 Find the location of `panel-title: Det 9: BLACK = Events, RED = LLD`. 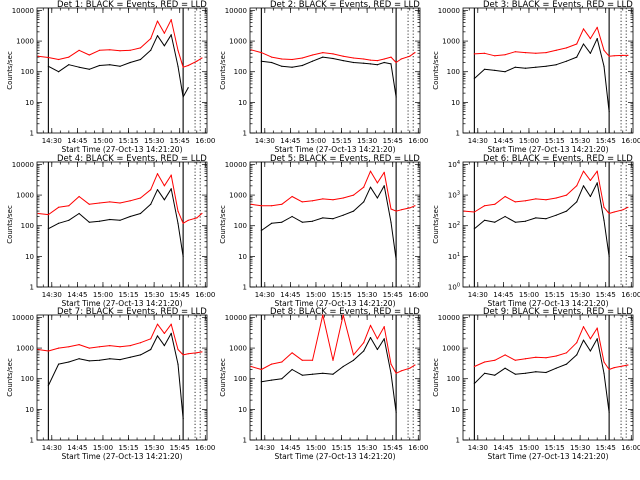

panel-title: Det 9: BLACK = Events, RED = LLD is located at coordinates (558, 312).